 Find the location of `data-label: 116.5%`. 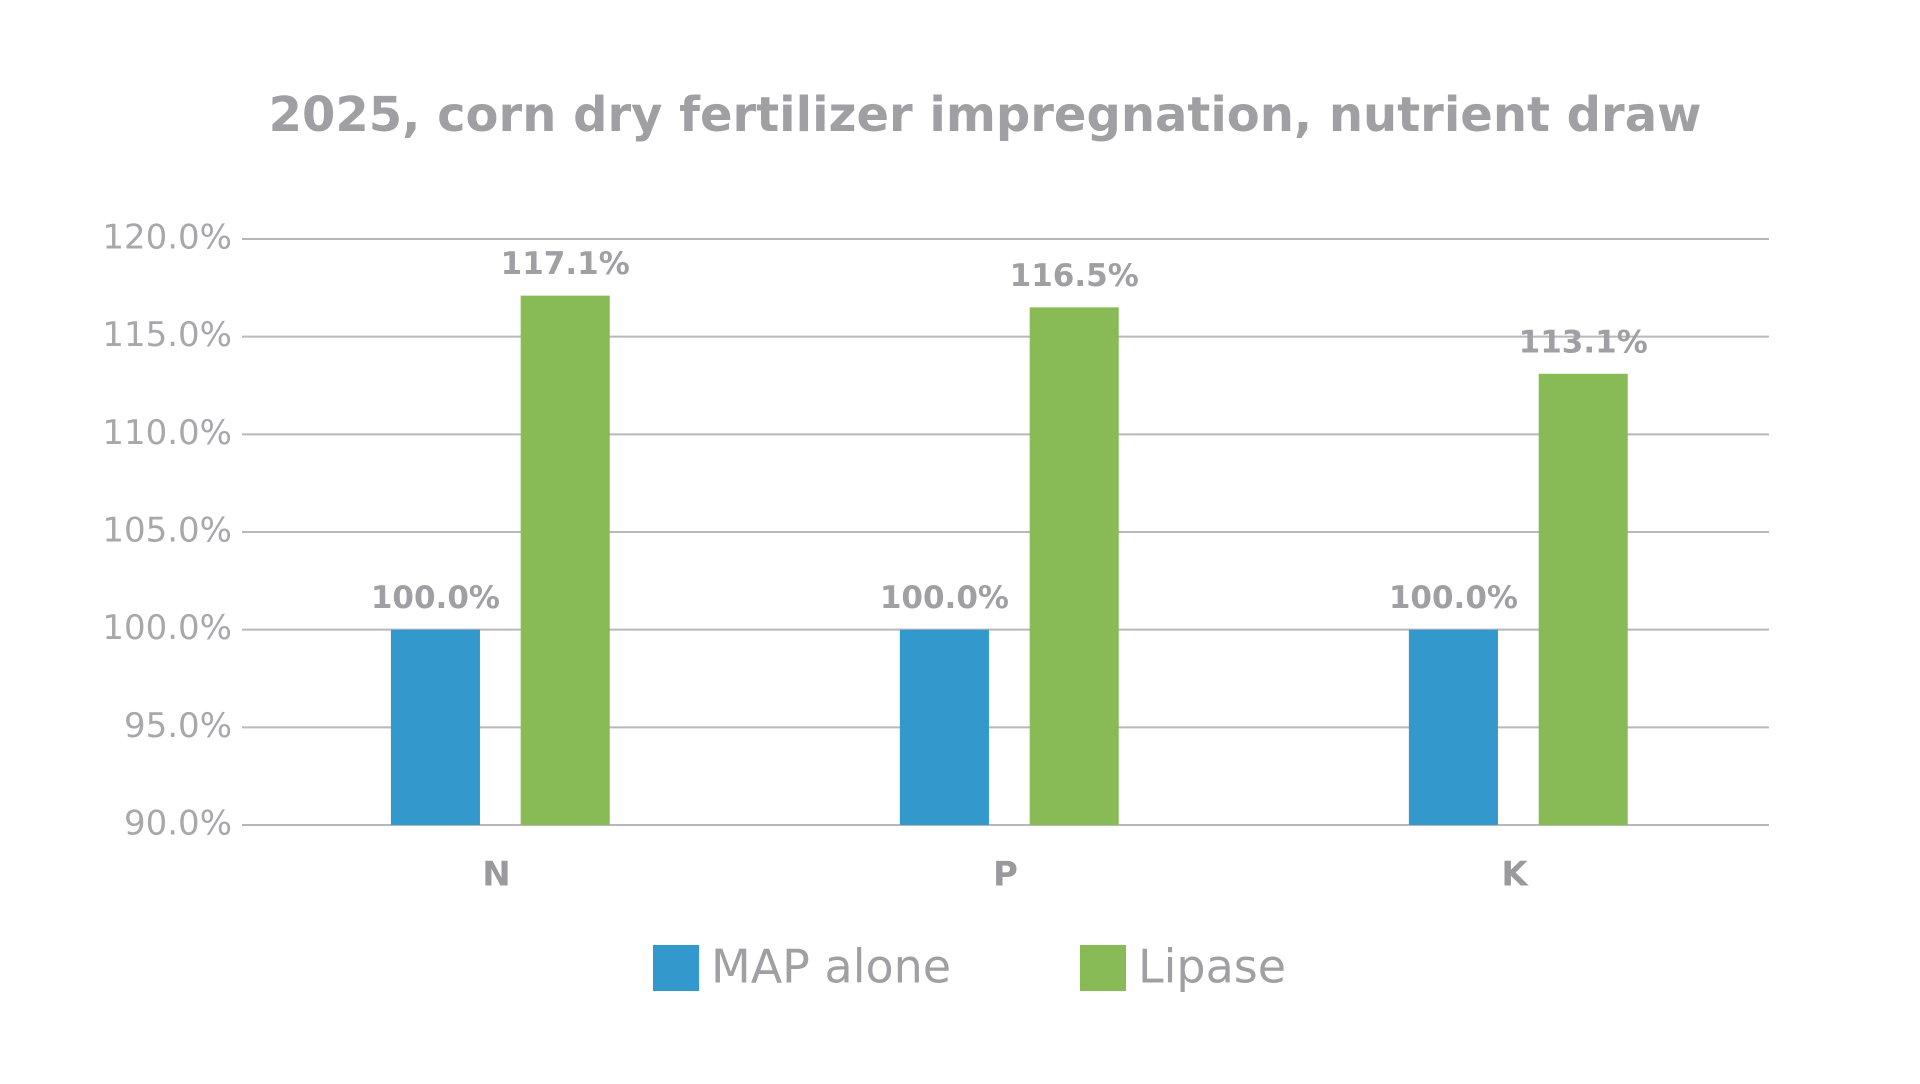

data-label: 116.5% is located at coordinates (1074, 276).